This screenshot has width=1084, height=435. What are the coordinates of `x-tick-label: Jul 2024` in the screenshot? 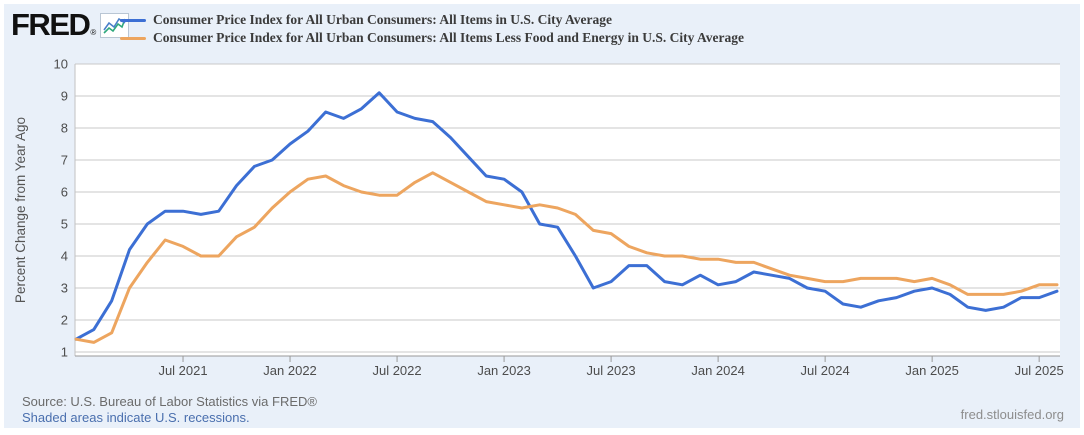 It's located at (825, 370).